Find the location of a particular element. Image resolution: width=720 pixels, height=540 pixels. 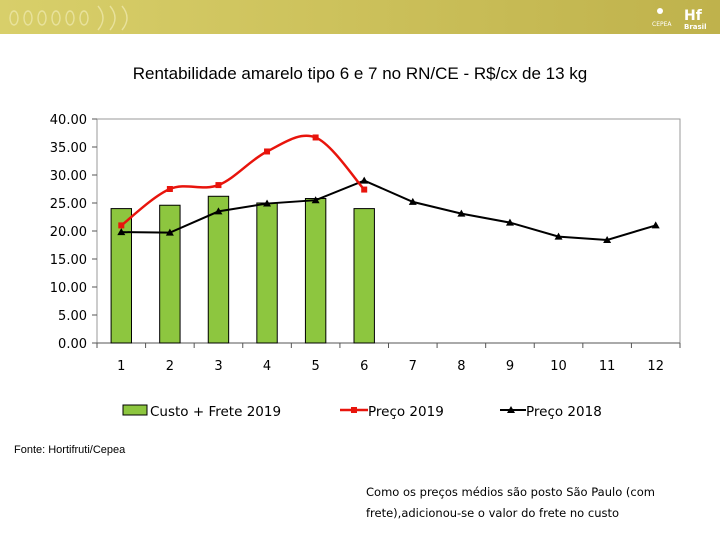

y-tick-label: 5.00 is located at coordinates (72, 316).